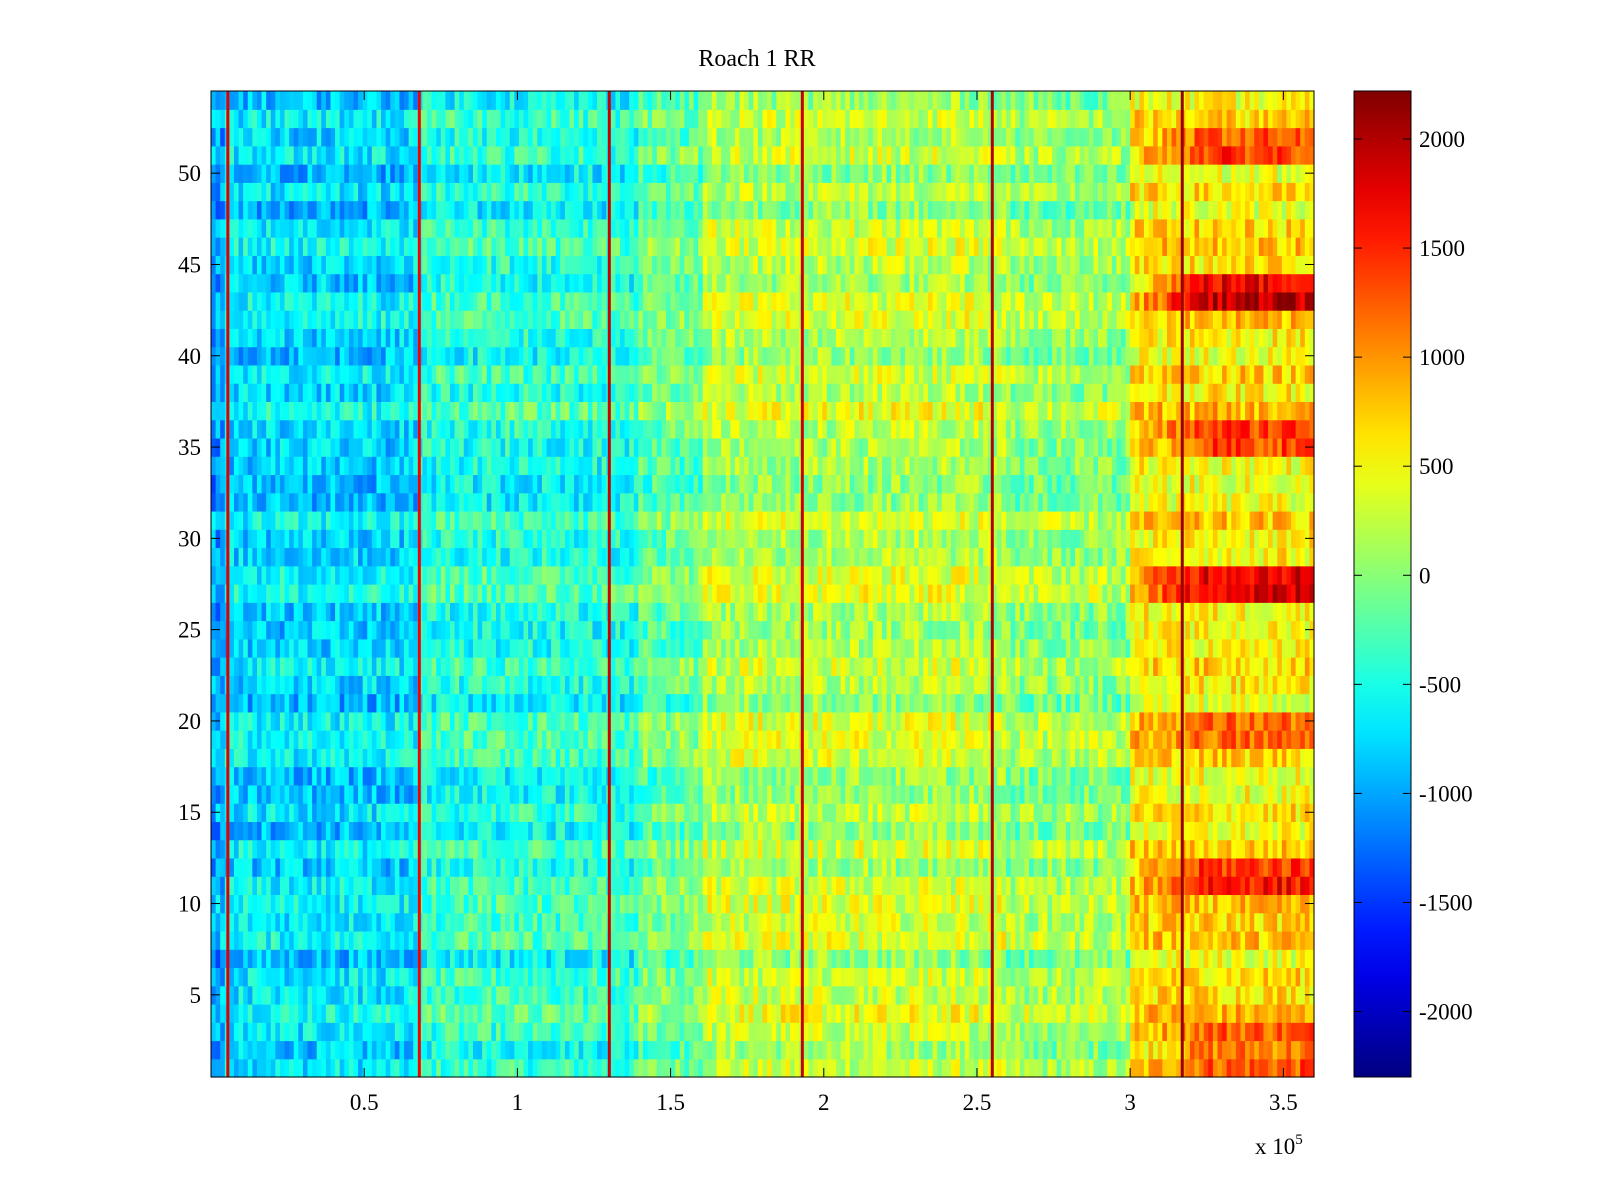 This screenshot has width=1600, height=1200. What do you see at coordinates (763, 739) in the screenshot?
I see `heatmap-row` at bounding box center [763, 739].